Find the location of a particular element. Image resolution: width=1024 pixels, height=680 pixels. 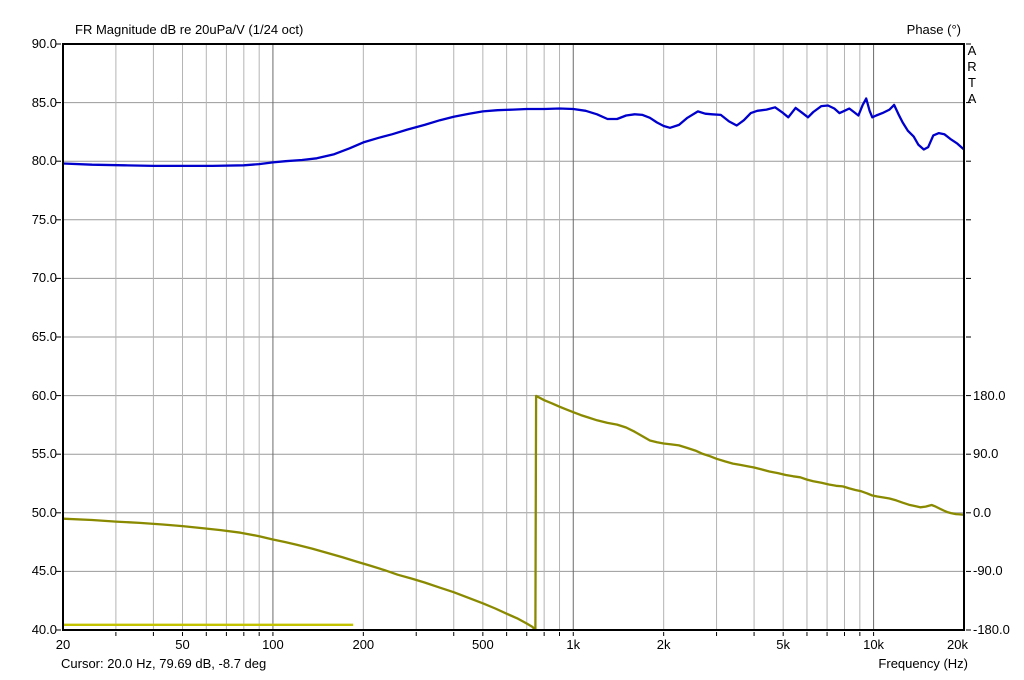

x-axis-title: Frequency (Hz) is located at coordinates (923, 663).